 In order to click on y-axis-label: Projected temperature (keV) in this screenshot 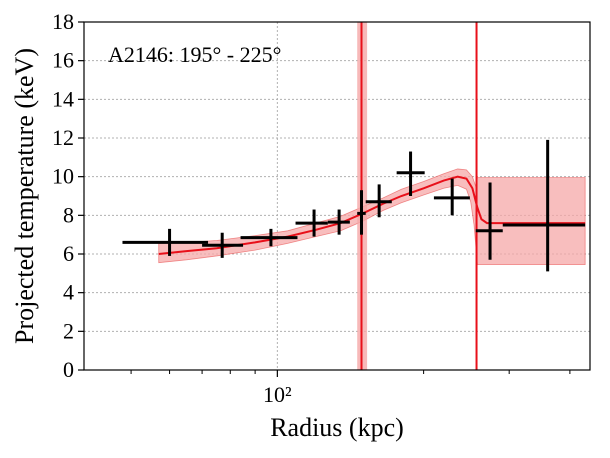, I will do `click(24, 196)`.